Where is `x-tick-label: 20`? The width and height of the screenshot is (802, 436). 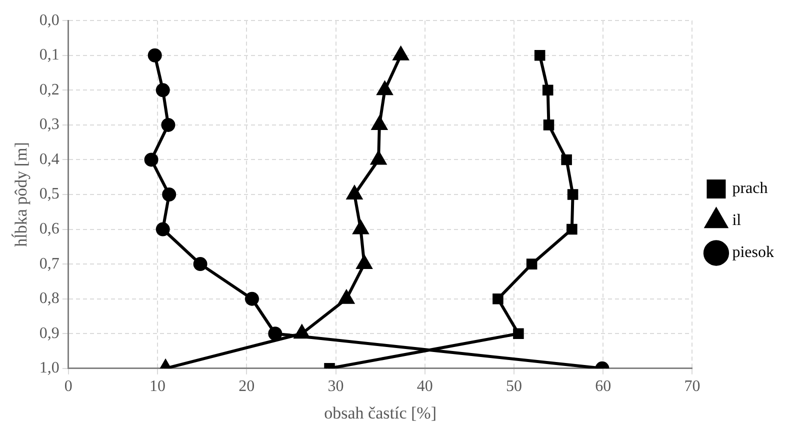 x-tick-label: 20 is located at coordinates (246, 387).